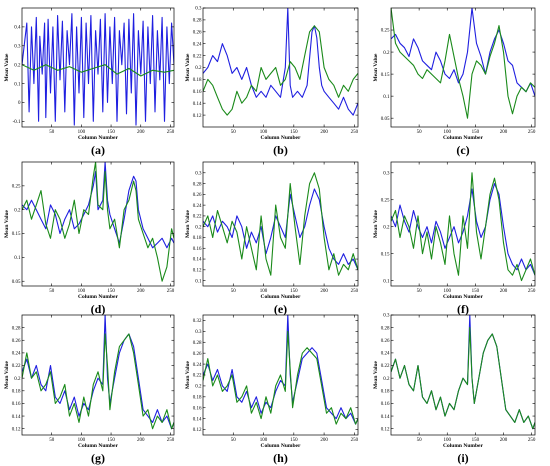 The image size is (550, 466). Describe the element at coordinates (532, 291) in the screenshot. I see `x-tick-label: 250` at that location.